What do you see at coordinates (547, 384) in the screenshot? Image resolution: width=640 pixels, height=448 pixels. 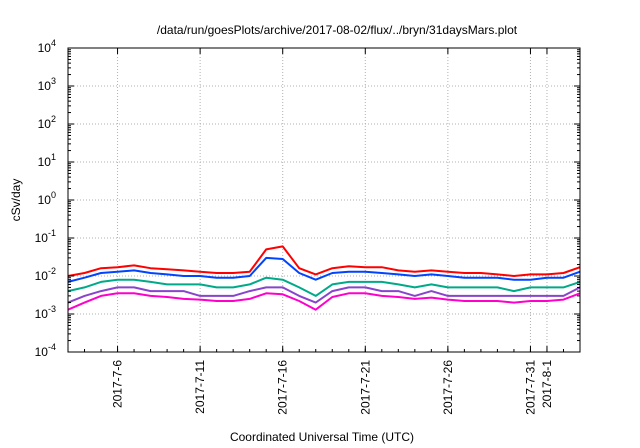 I see `x-tick-label: 2017-8-1` at bounding box center [547, 384].